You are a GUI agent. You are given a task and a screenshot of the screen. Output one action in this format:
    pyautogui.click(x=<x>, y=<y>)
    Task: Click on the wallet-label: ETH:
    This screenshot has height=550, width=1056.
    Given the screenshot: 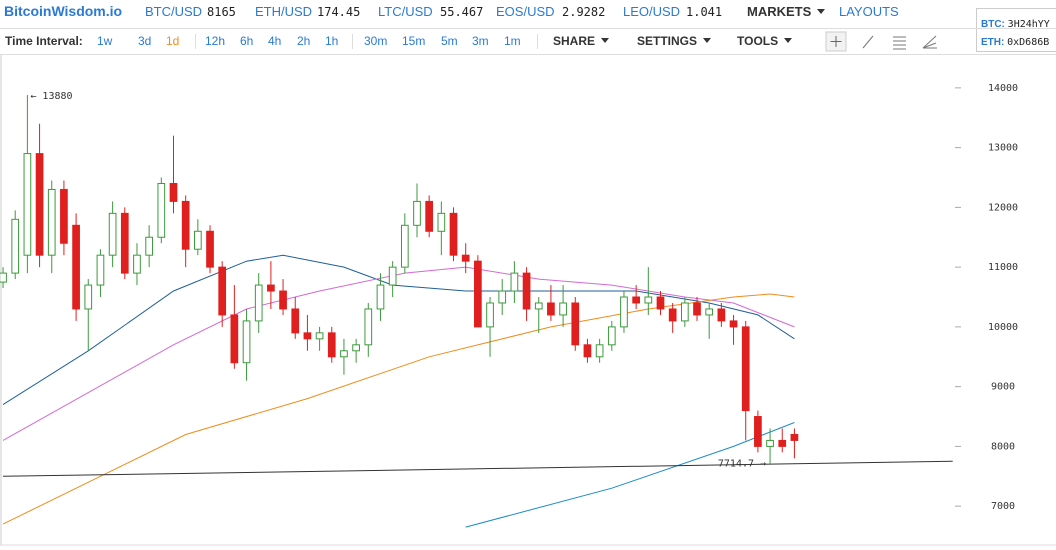 What is the action you would take?
    pyautogui.click(x=993, y=42)
    